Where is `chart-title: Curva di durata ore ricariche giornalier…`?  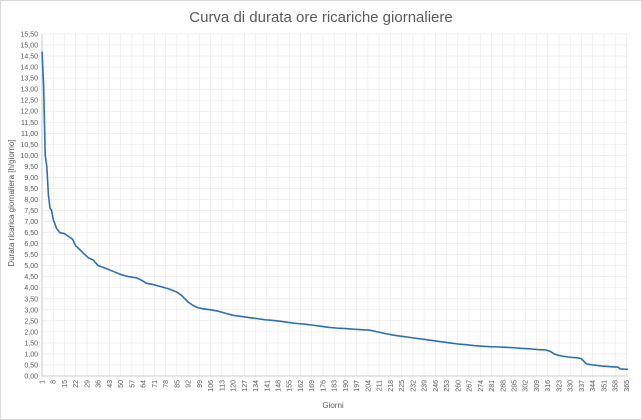 chart-title: Curva di durata ore ricariche giornalier… is located at coordinates (320, 17).